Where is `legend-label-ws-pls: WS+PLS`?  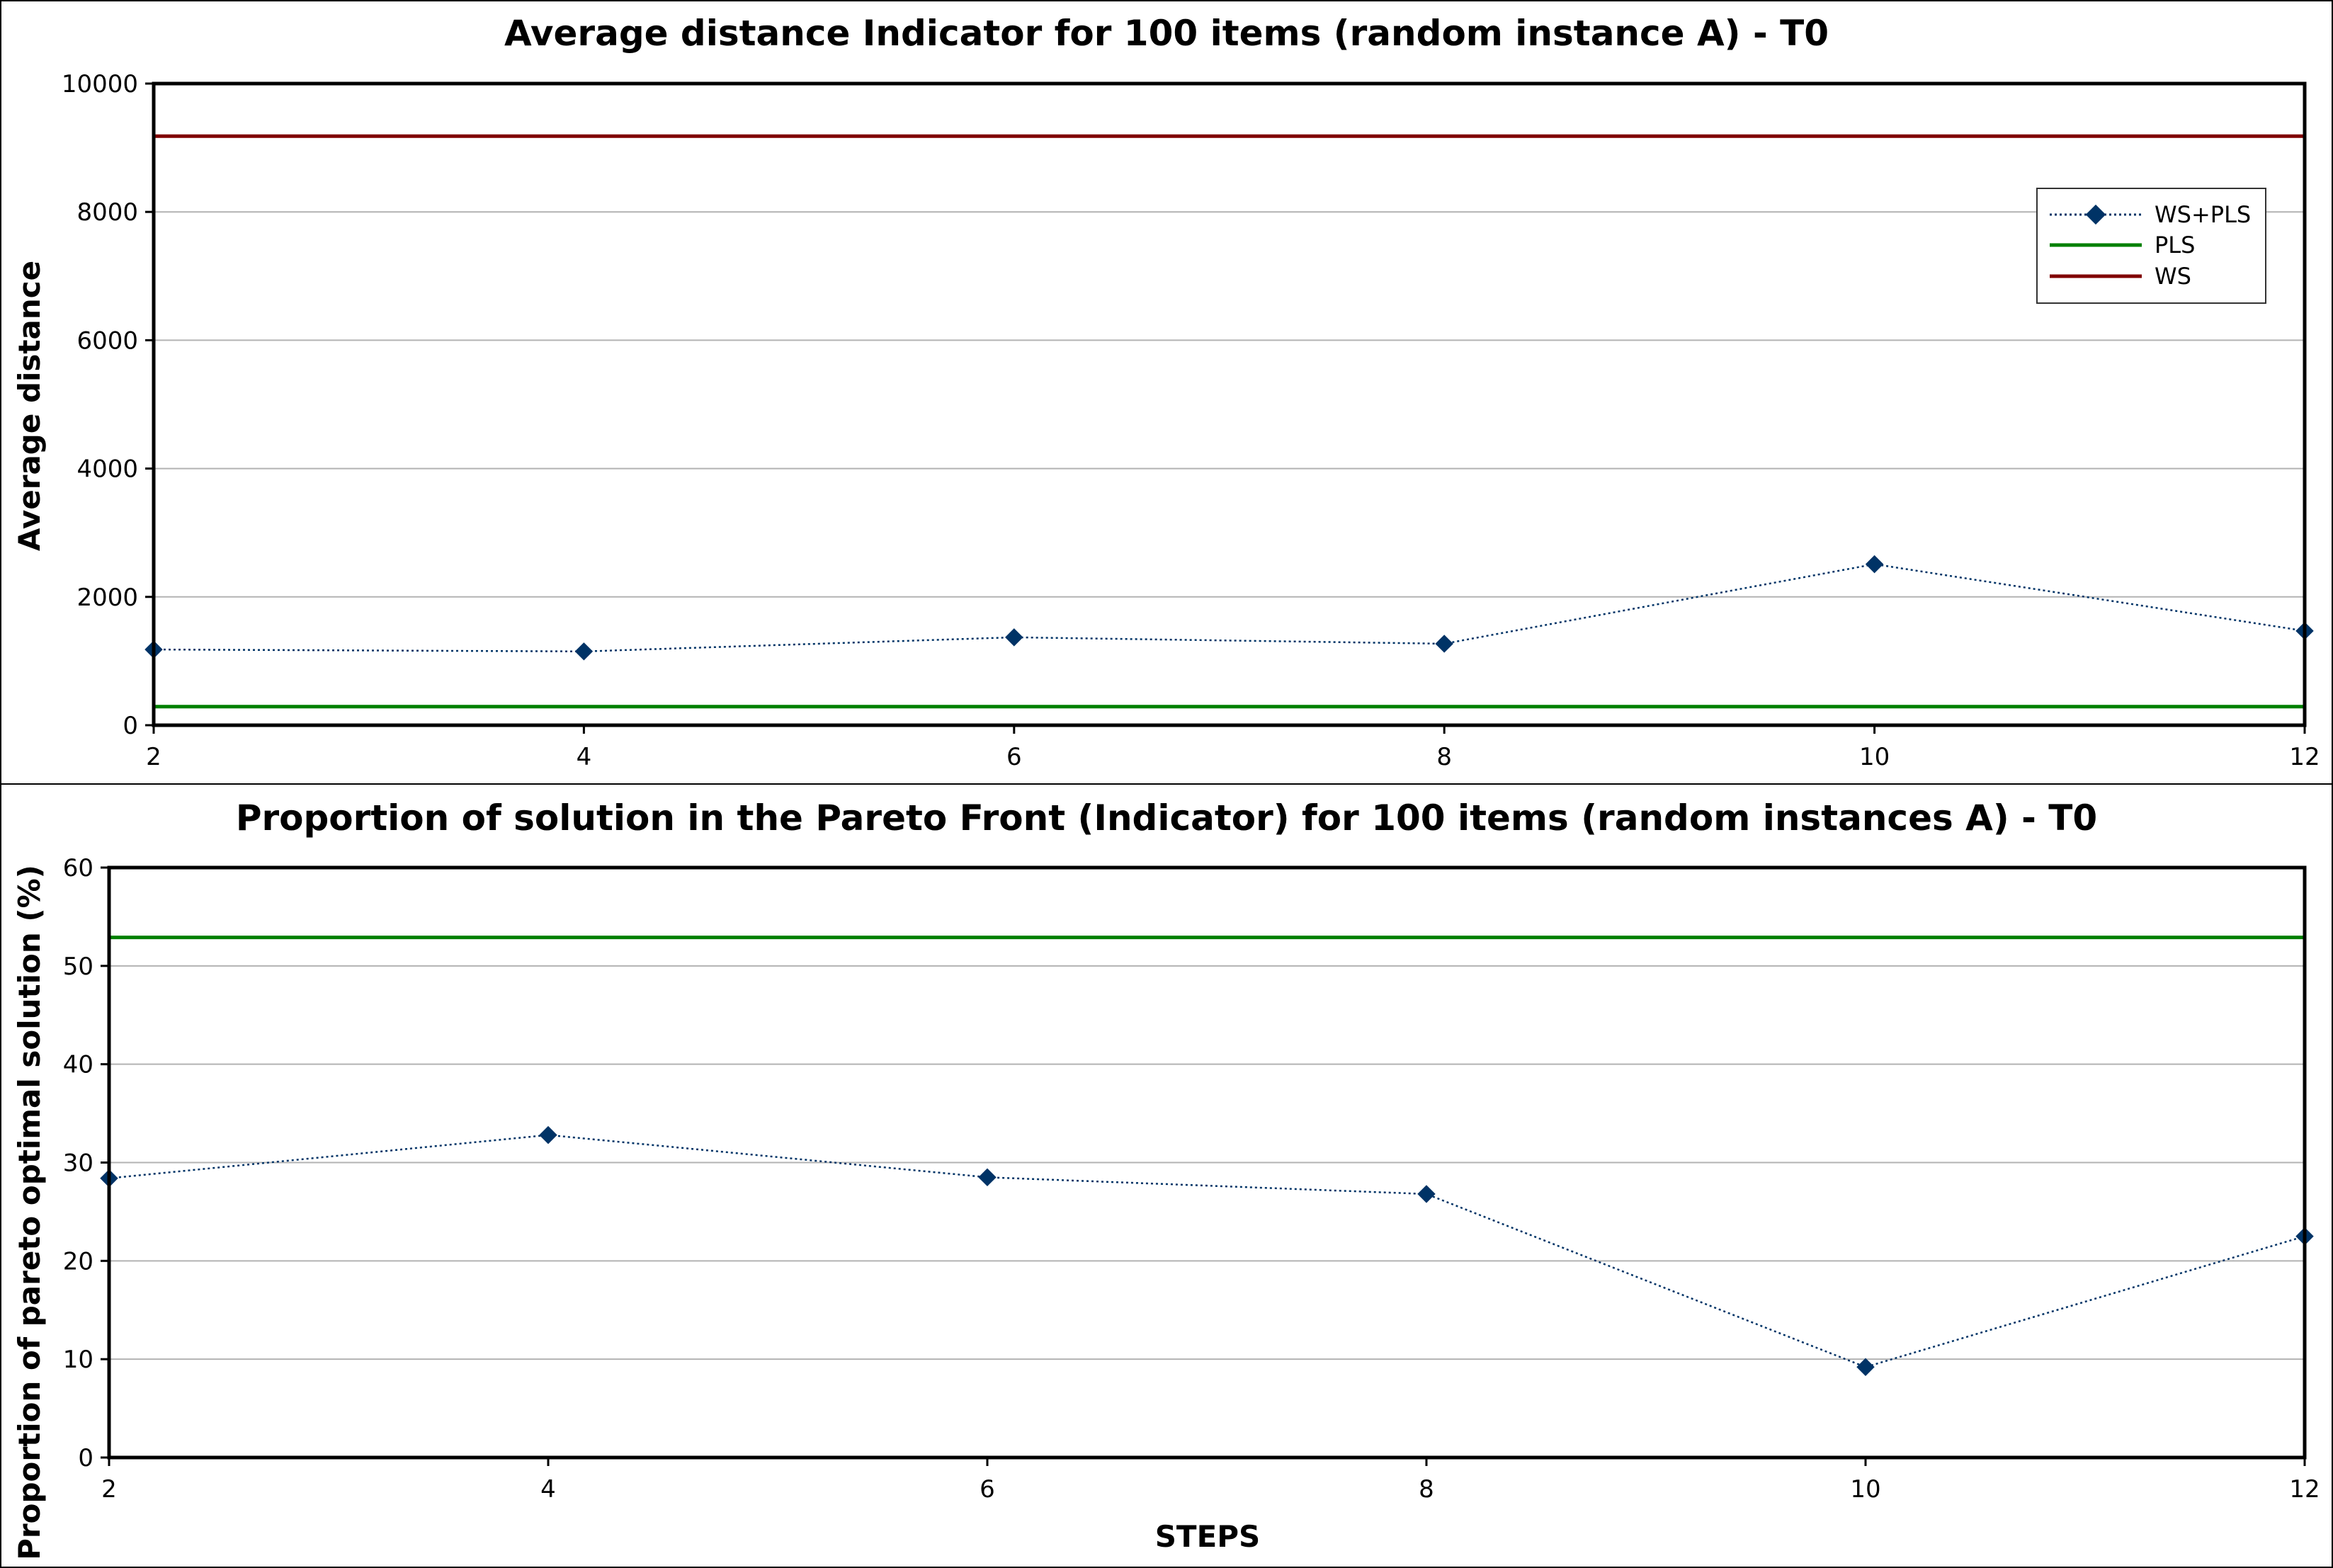
legend-label-ws-pls: WS+PLS is located at coordinates (2203, 215).